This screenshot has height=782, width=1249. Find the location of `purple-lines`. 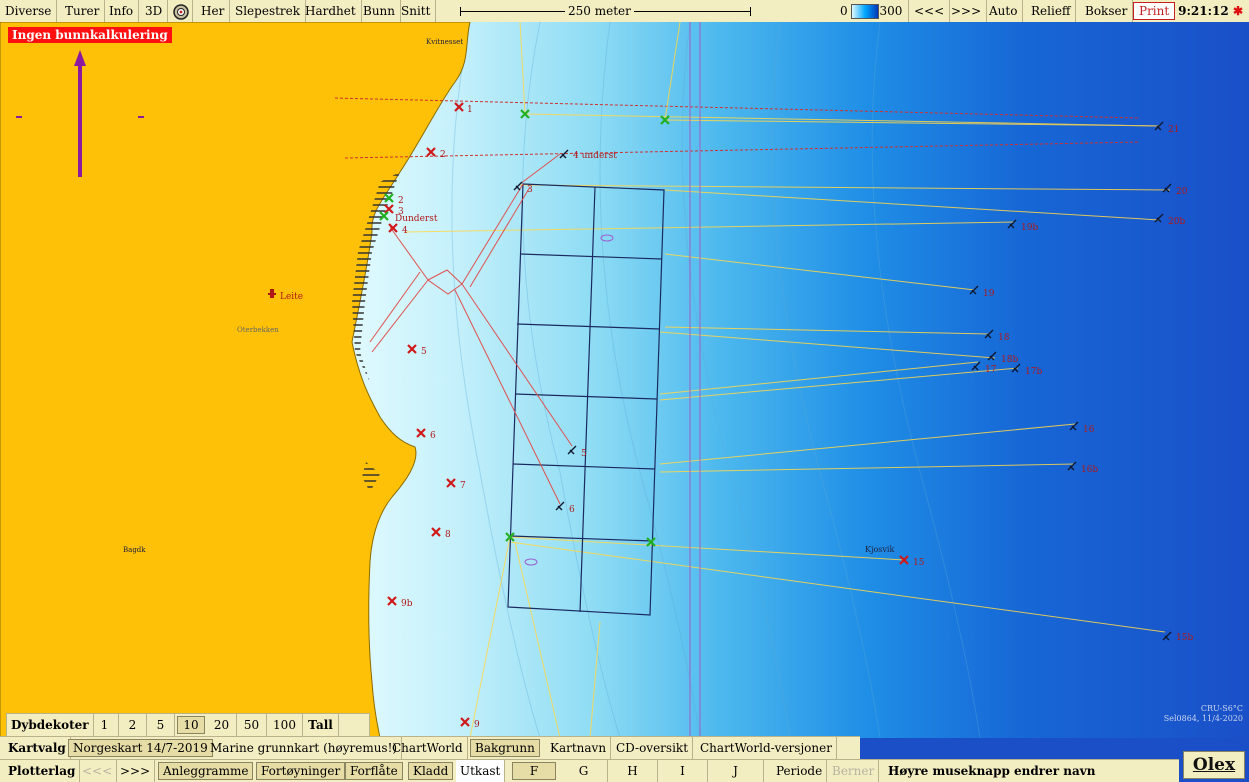

purple-lines is located at coordinates (695, 380).